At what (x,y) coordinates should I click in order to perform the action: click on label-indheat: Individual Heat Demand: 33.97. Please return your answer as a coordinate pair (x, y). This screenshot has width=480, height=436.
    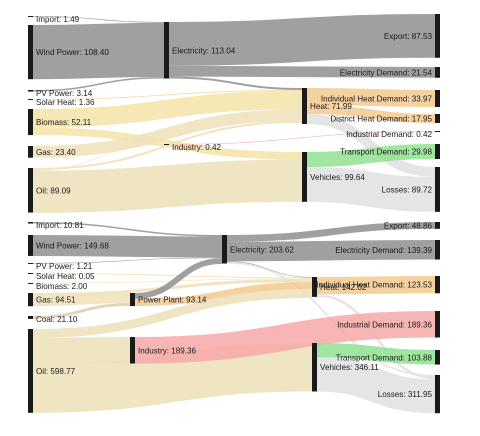
    Looking at the image, I should click on (377, 98).